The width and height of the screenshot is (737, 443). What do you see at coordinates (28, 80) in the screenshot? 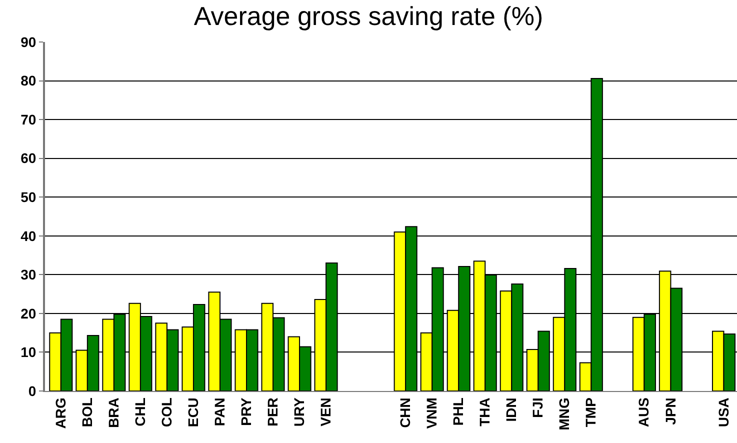
I see `y-tick-label: 80` at bounding box center [28, 80].